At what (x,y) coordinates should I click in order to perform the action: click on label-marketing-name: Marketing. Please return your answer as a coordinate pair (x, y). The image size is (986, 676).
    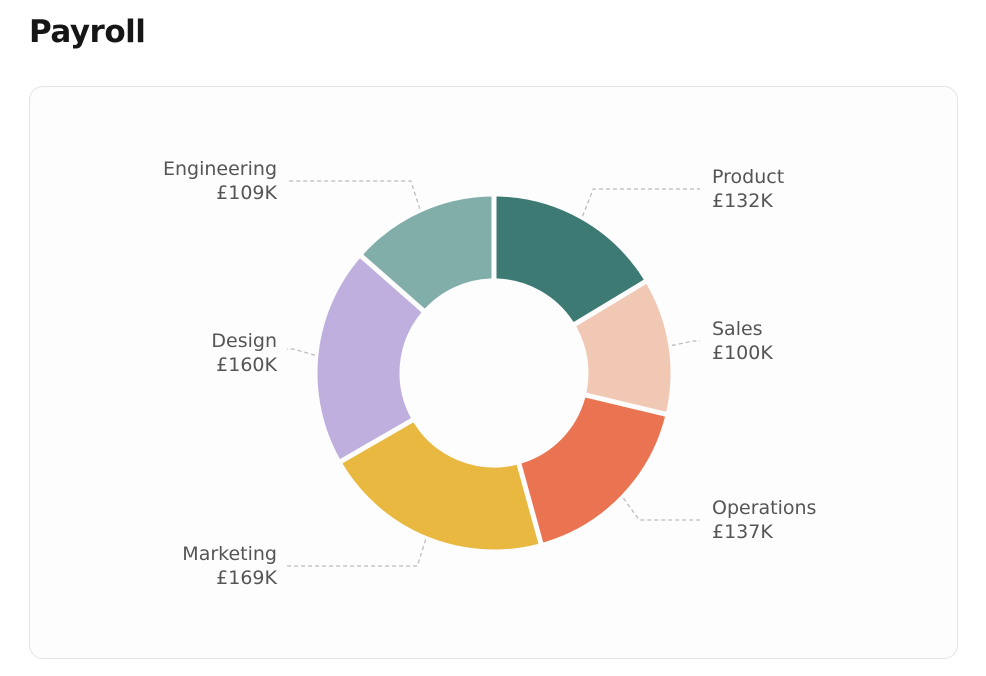
    Looking at the image, I should click on (229, 554).